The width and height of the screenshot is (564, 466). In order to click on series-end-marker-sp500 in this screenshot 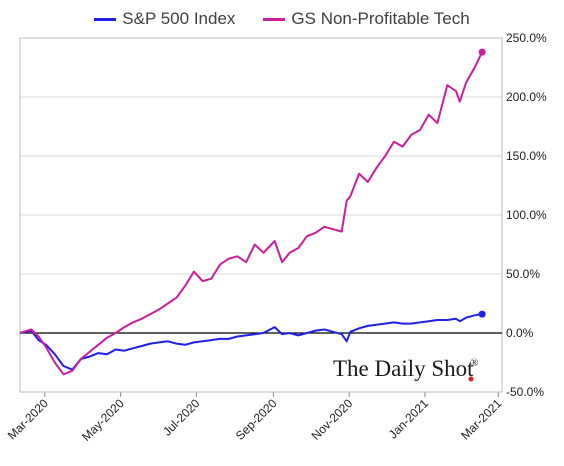, I will do `click(482, 314)`.